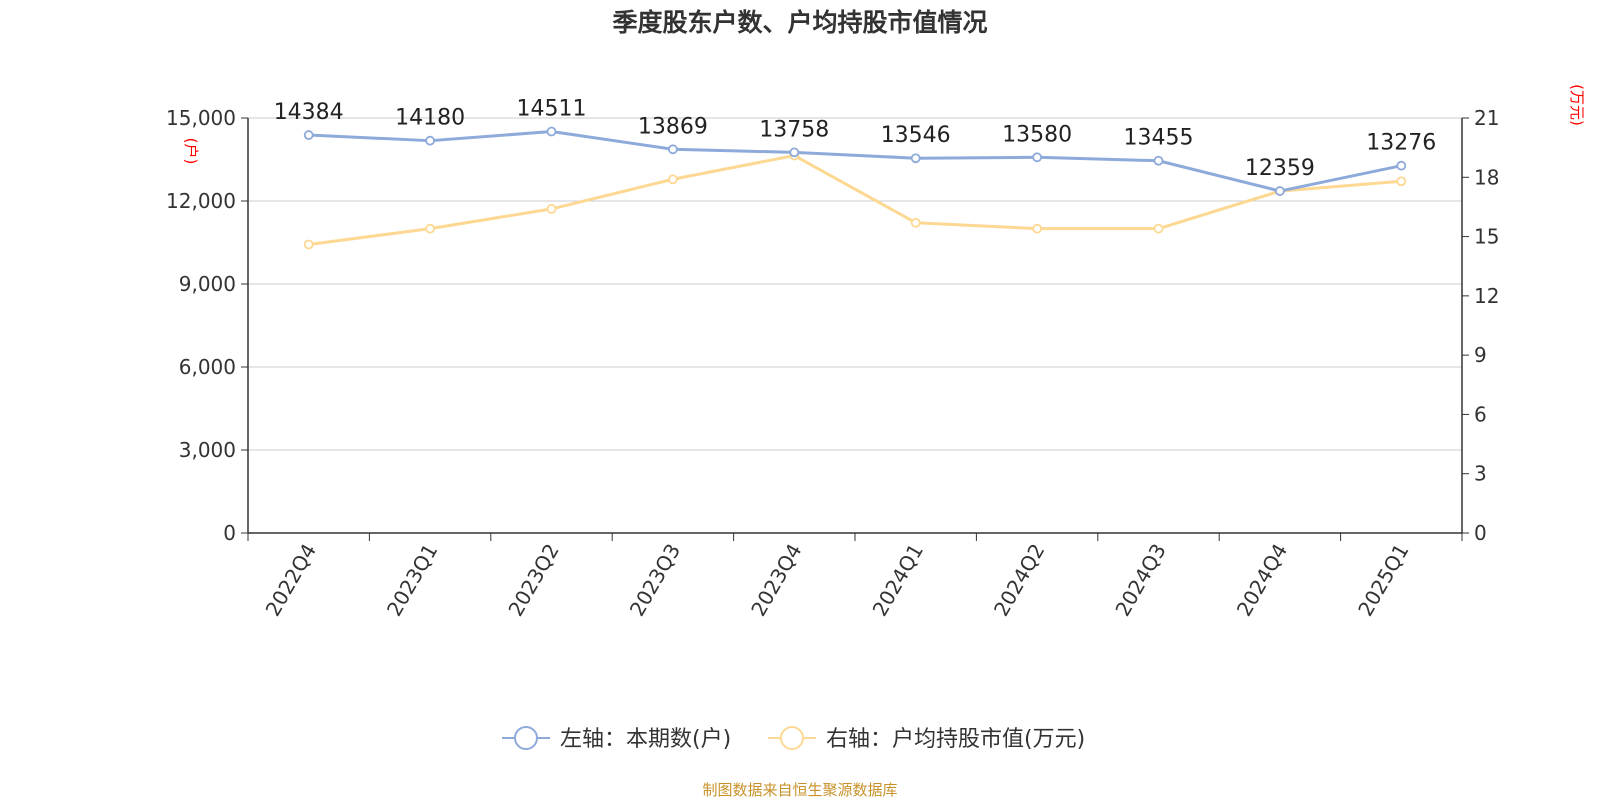 The width and height of the screenshot is (1600, 800). What do you see at coordinates (1037, 134) in the screenshot?
I see `data-label: 13580` at bounding box center [1037, 134].